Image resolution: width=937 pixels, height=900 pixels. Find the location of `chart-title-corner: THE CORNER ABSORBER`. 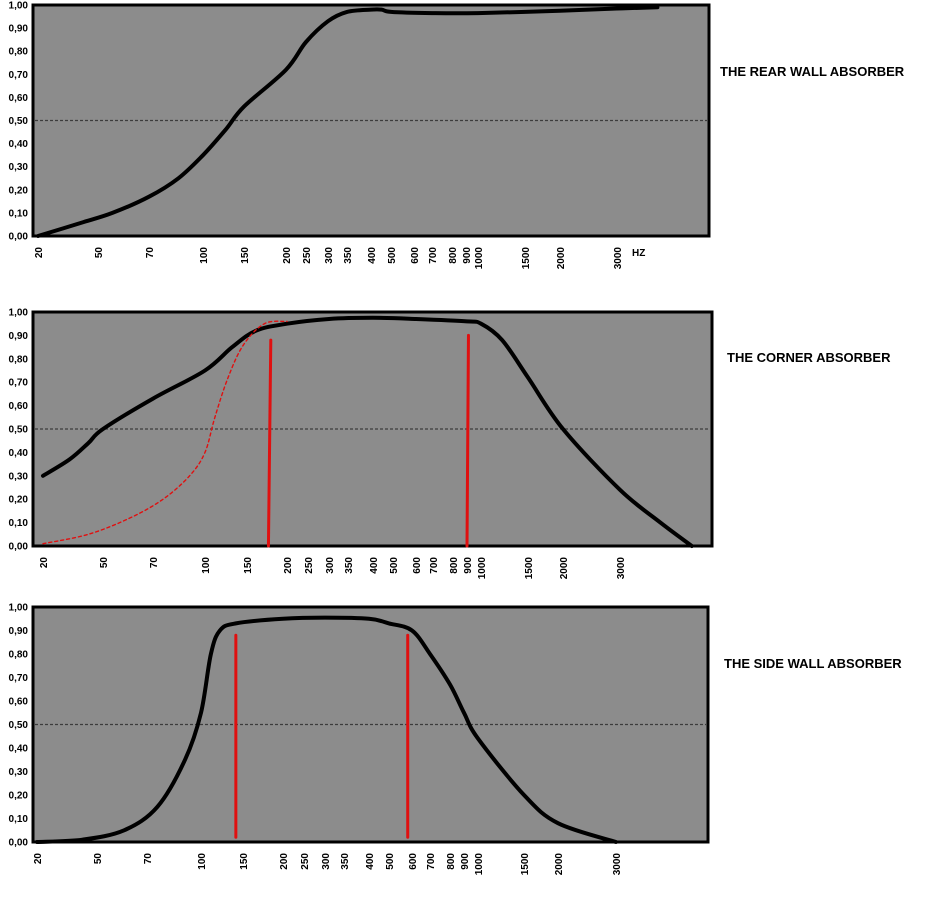

chart-title-corner: THE CORNER ABSORBER is located at coordinates (809, 357).